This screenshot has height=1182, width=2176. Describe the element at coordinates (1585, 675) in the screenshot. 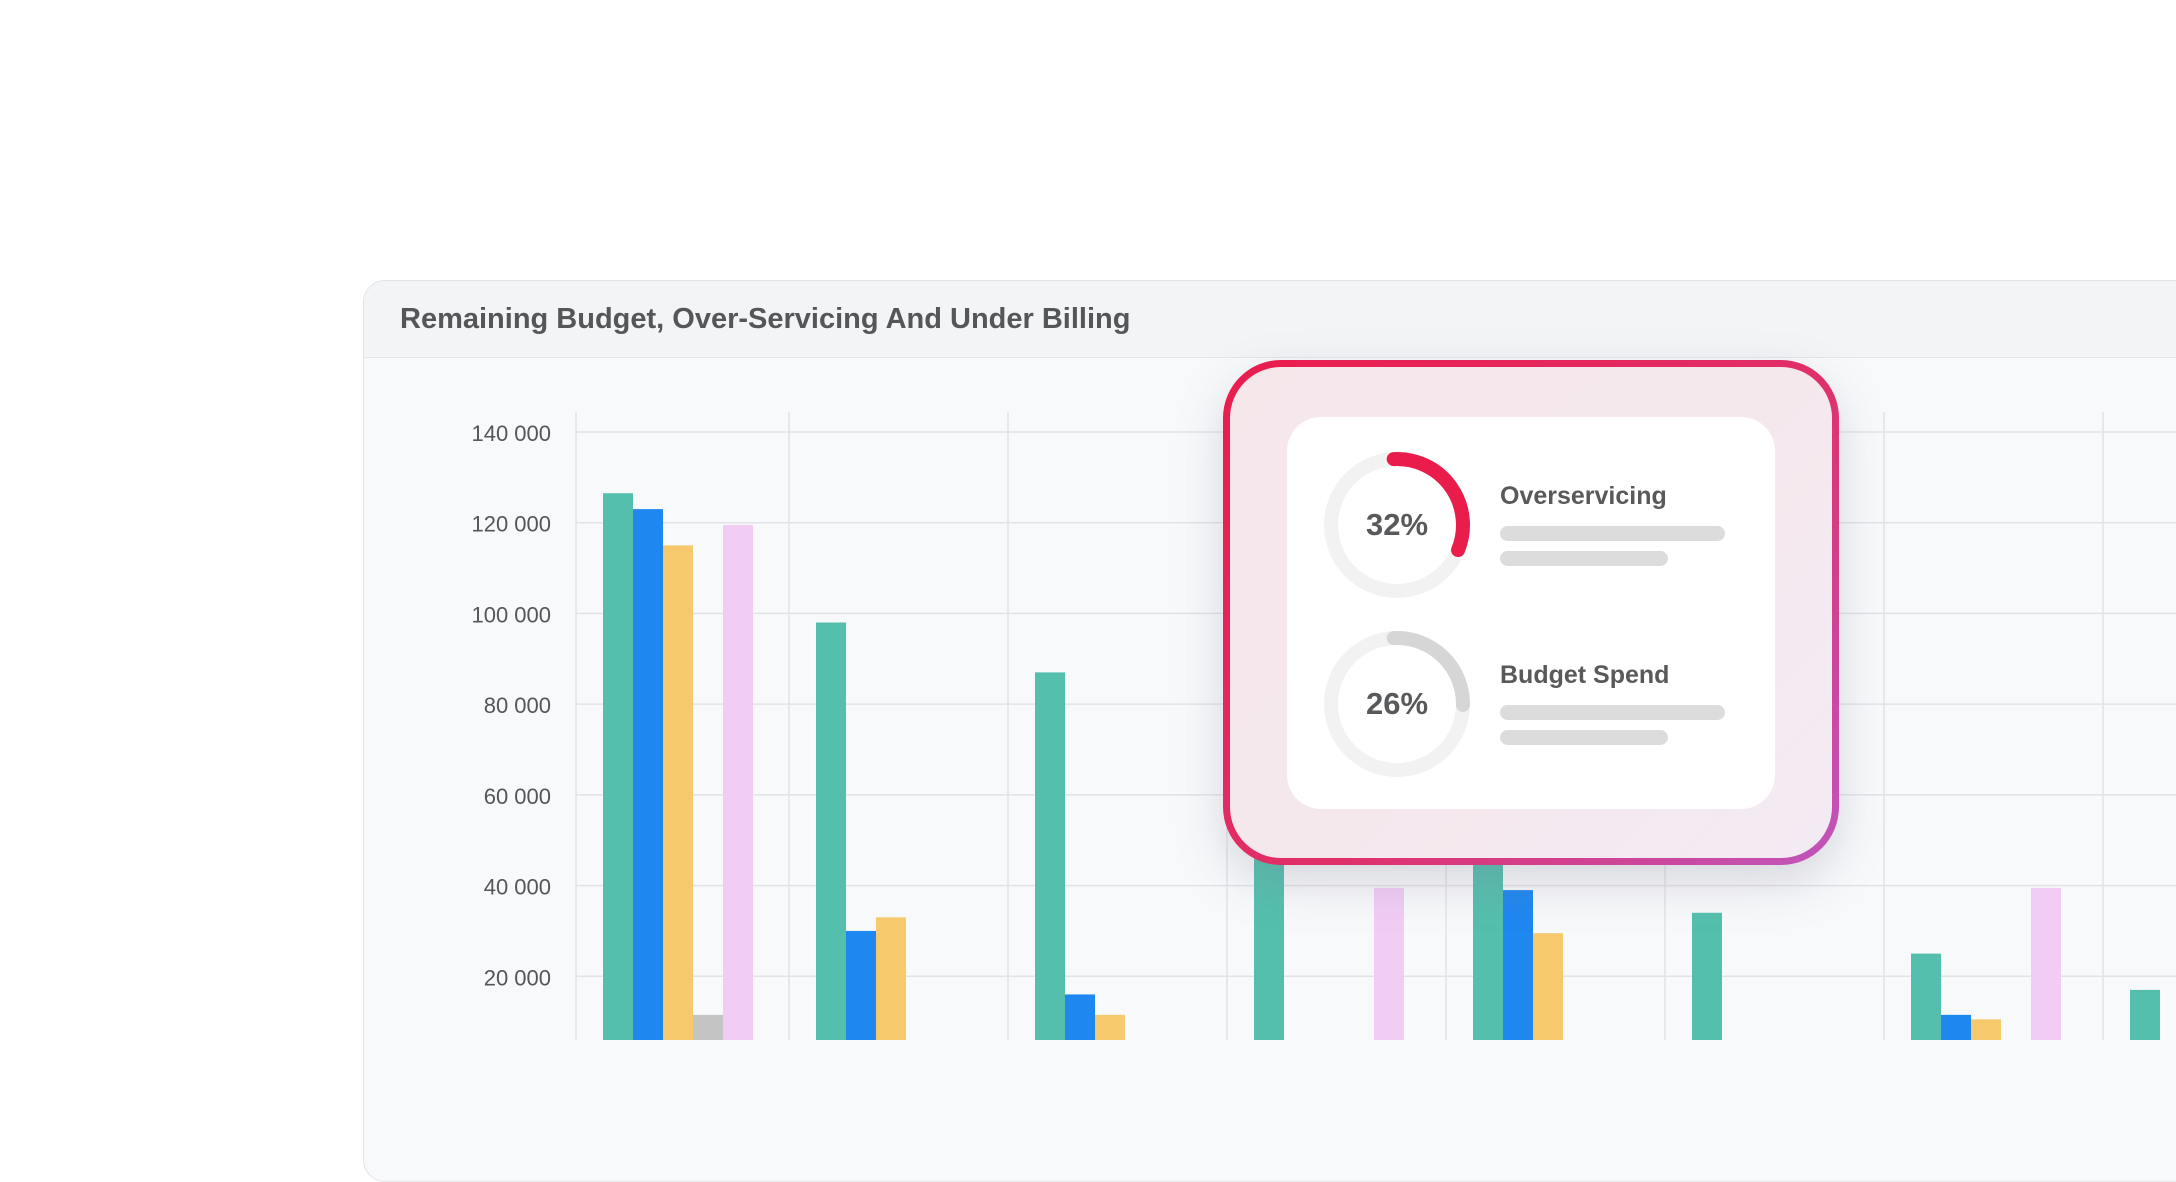

I see `budget-spend-label: Budget Spend` at that location.